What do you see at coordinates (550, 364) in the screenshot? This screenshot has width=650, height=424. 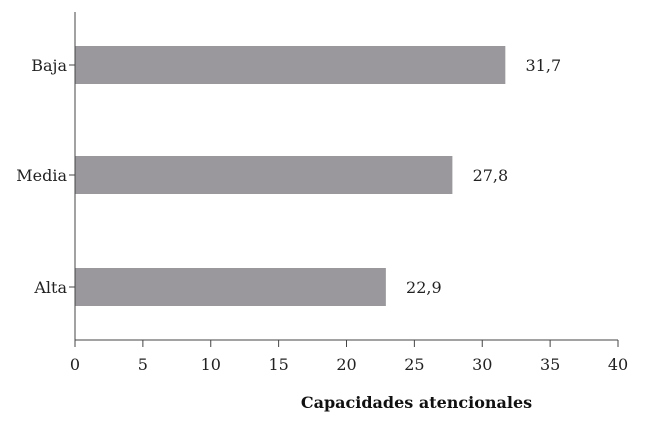 I see `x-tick-label: 35` at bounding box center [550, 364].